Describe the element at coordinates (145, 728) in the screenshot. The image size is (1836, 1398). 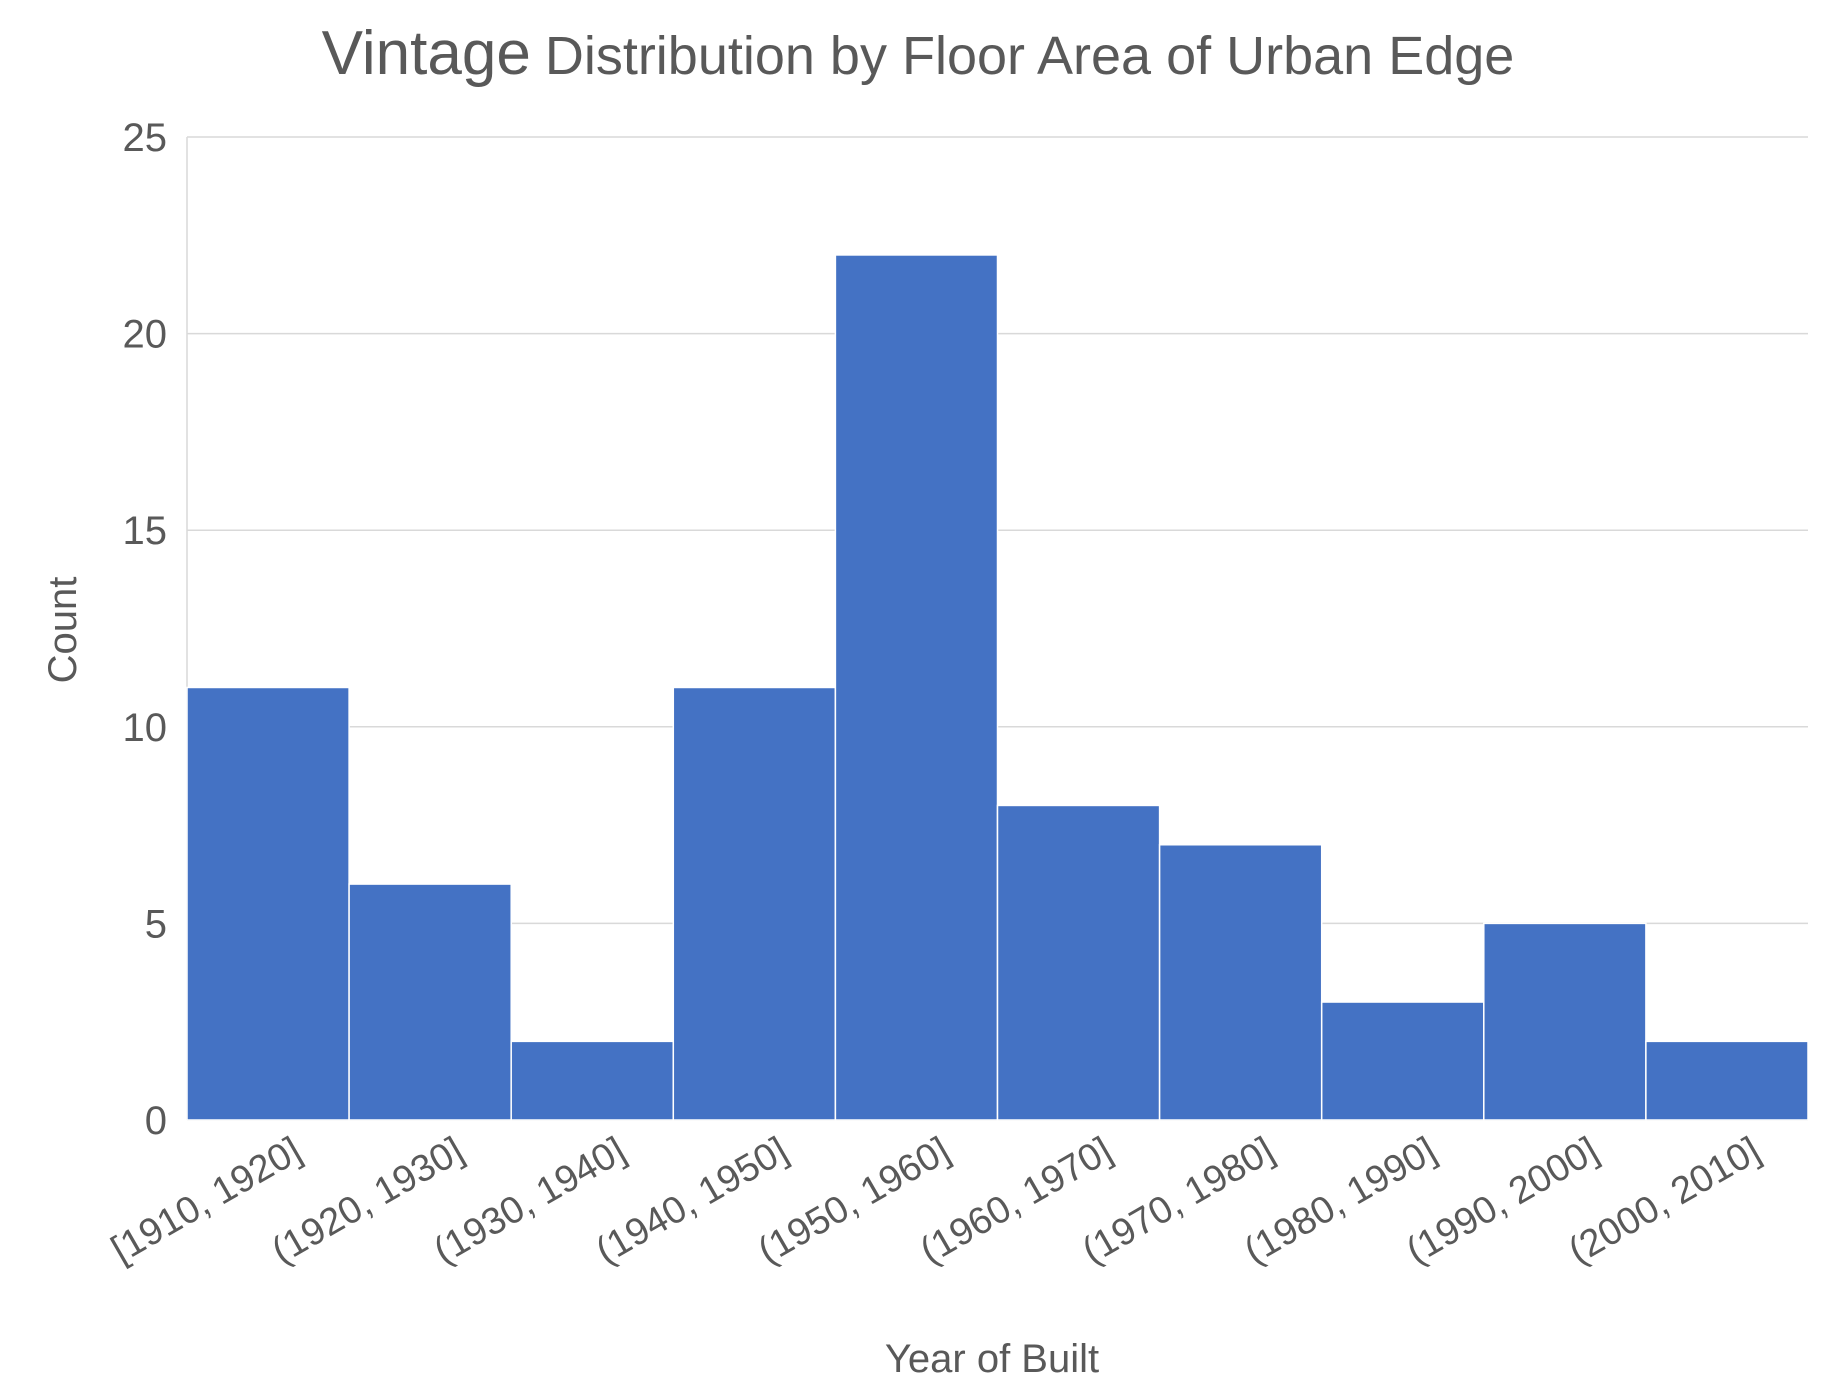
I see `y-tick-label: 10` at that location.